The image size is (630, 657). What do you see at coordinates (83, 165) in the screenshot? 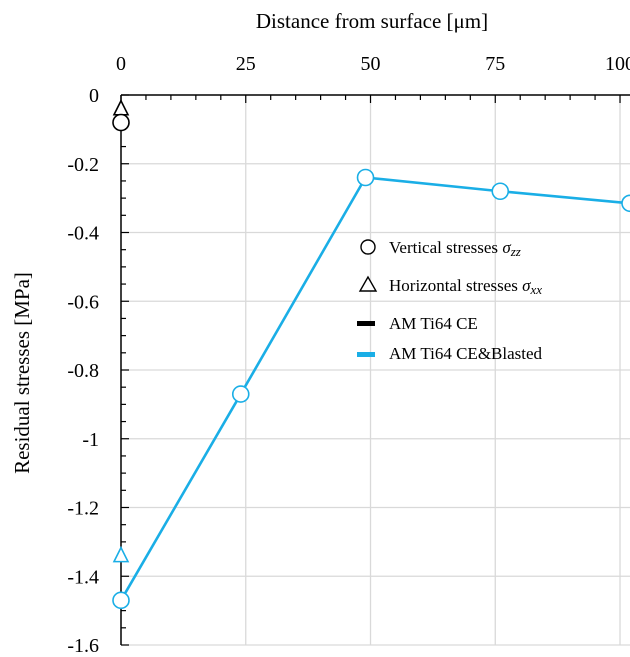
I see `y-tick-label: -0.2` at bounding box center [83, 165].